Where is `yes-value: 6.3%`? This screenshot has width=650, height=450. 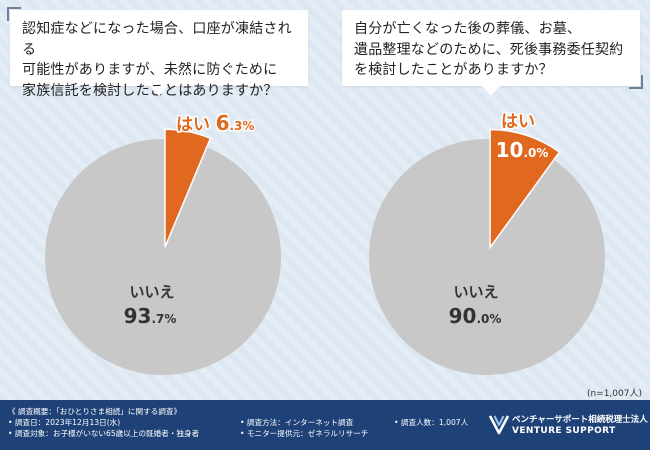 yes-value: 6.3% is located at coordinates (235, 123).